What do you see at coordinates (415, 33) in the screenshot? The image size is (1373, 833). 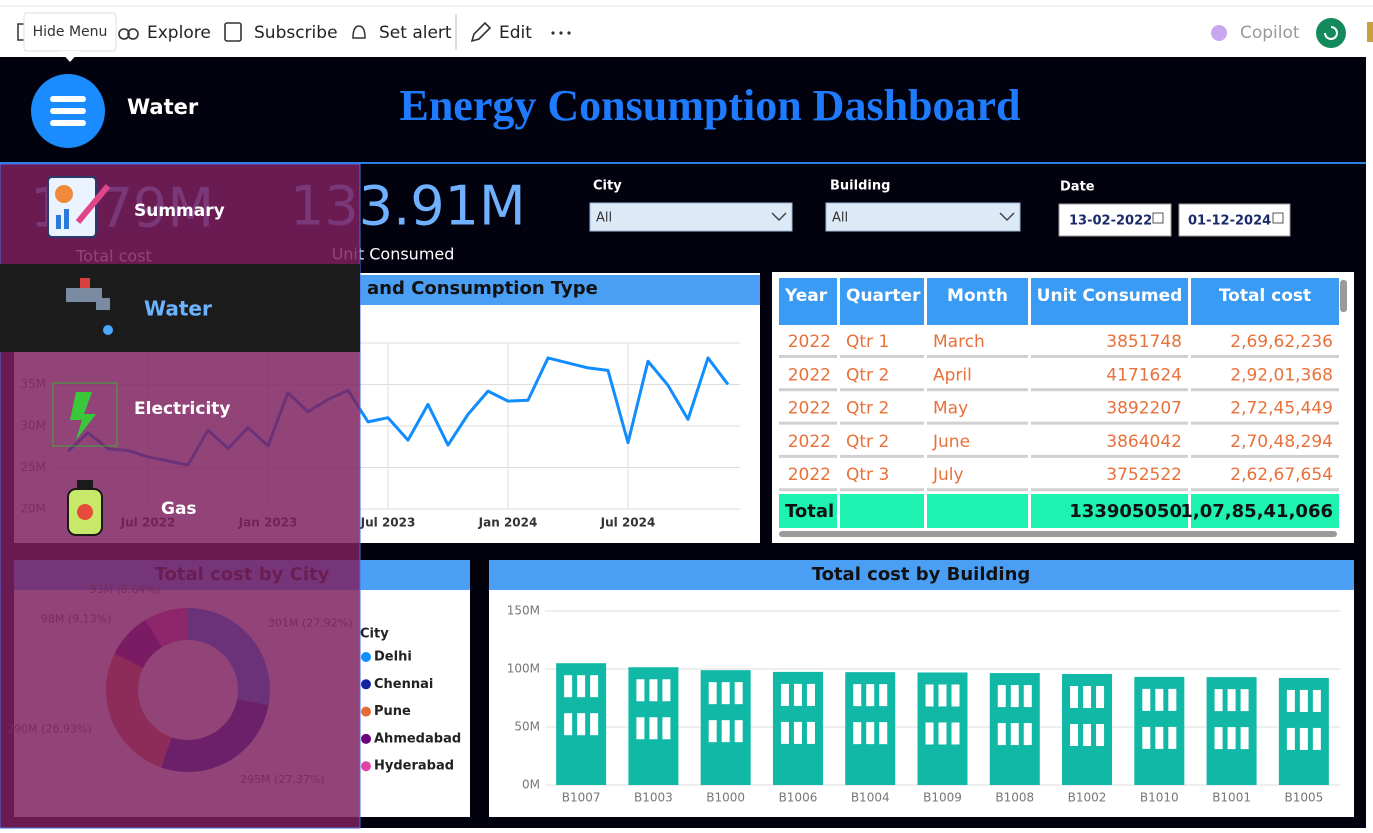 I see `set-alert-label: Set alert` at bounding box center [415, 33].